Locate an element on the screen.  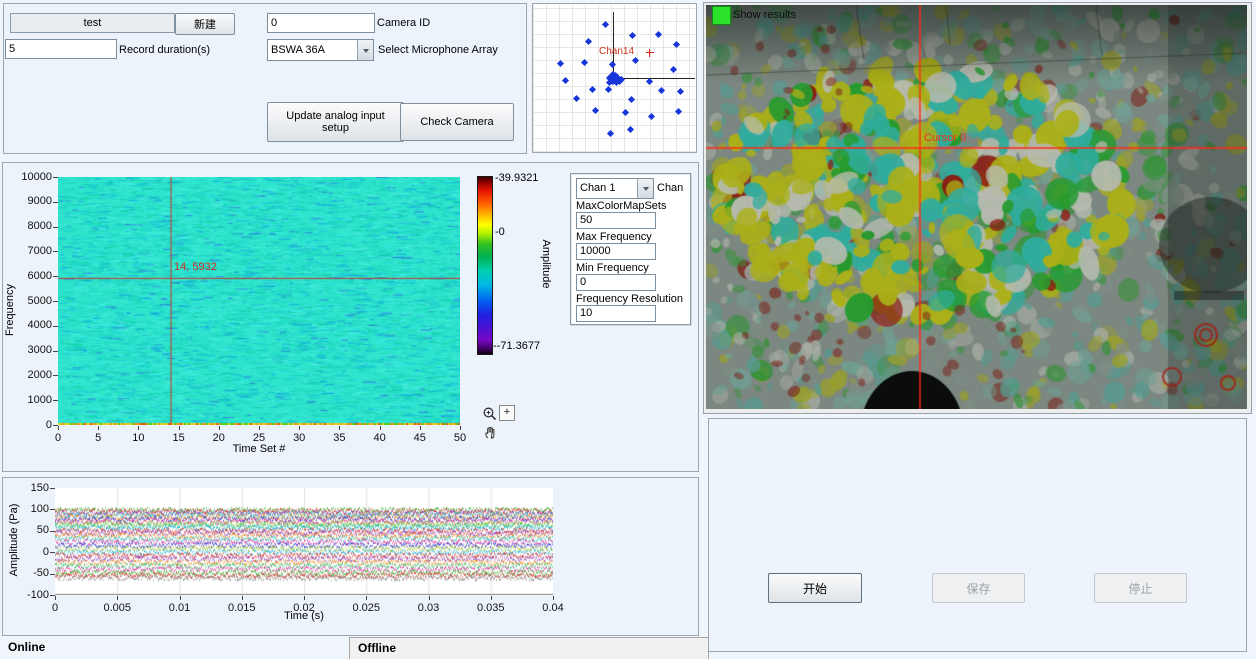
max-colormap-label: MaxColorMapSets is located at coordinates (621, 206).